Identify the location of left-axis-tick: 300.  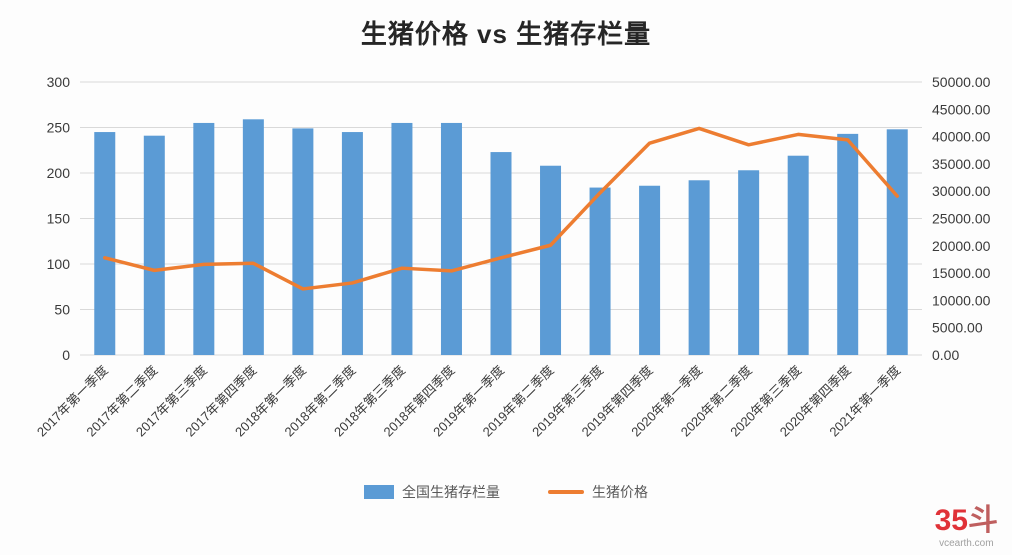
(59, 82).